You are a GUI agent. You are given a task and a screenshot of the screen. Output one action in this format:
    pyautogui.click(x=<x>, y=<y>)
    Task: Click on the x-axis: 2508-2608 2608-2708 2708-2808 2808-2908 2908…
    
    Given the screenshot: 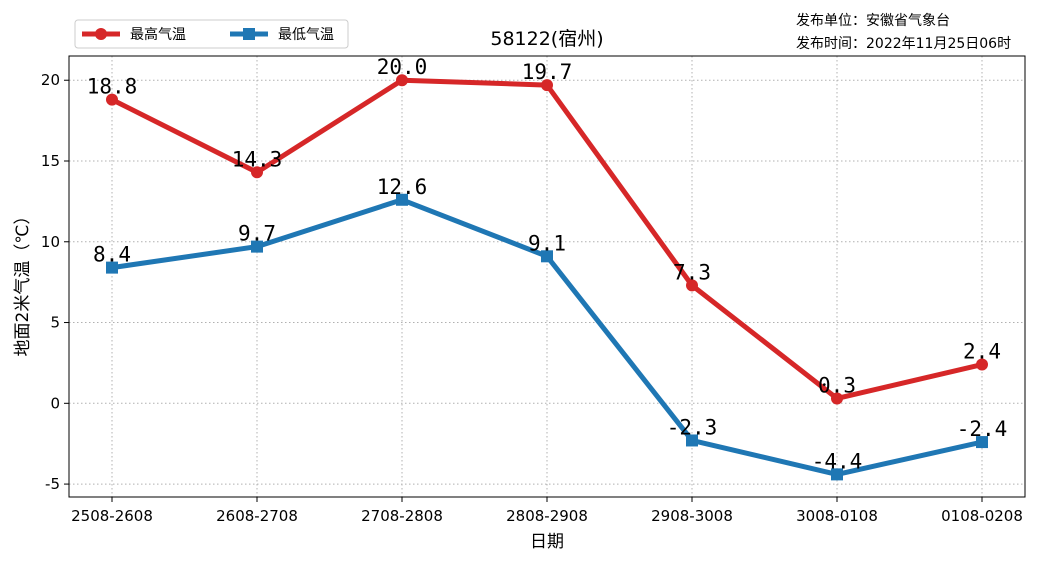 What is the action you would take?
    pyautogui.click(x=547, y=511)
    